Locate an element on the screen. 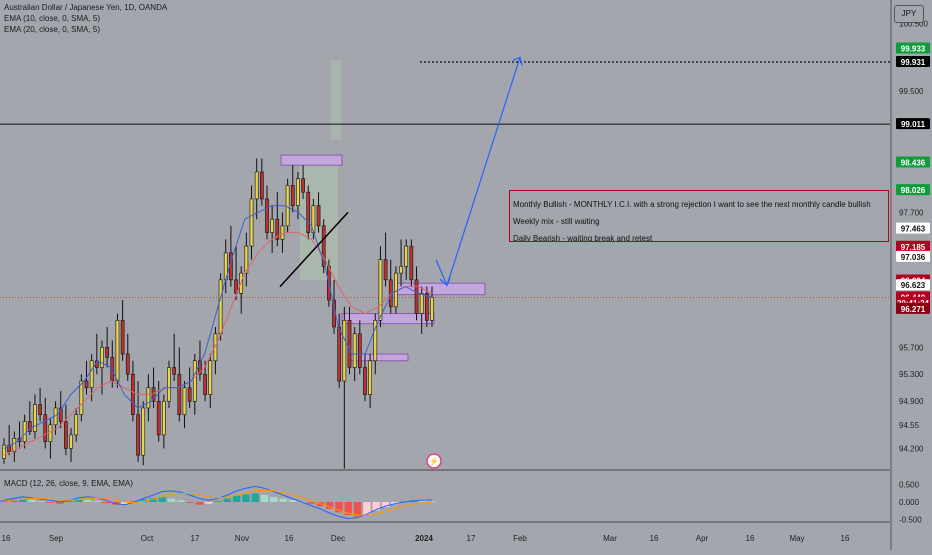 The image size is (932, 555). price-tag-label: 96.623 is located at coordinates (913, 285).